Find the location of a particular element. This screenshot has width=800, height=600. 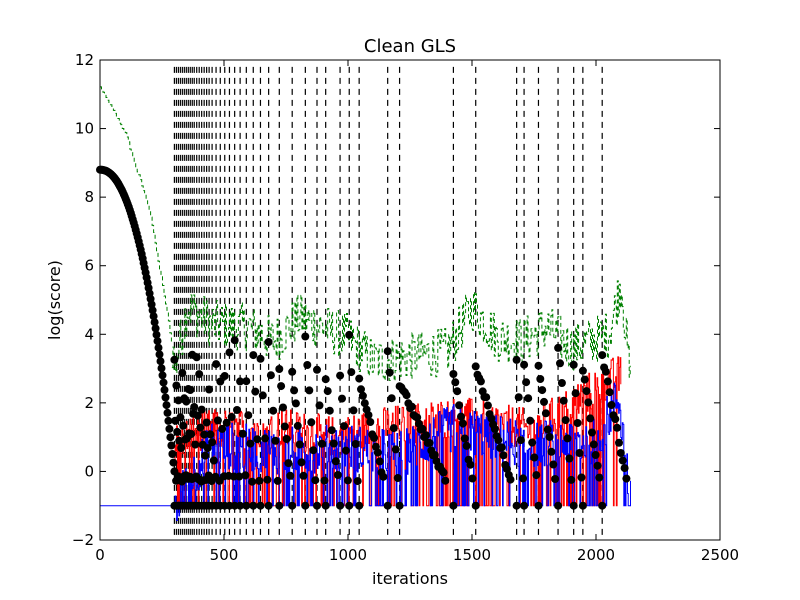

x-tick-label: 1000 is located at coordinates (348, 555).